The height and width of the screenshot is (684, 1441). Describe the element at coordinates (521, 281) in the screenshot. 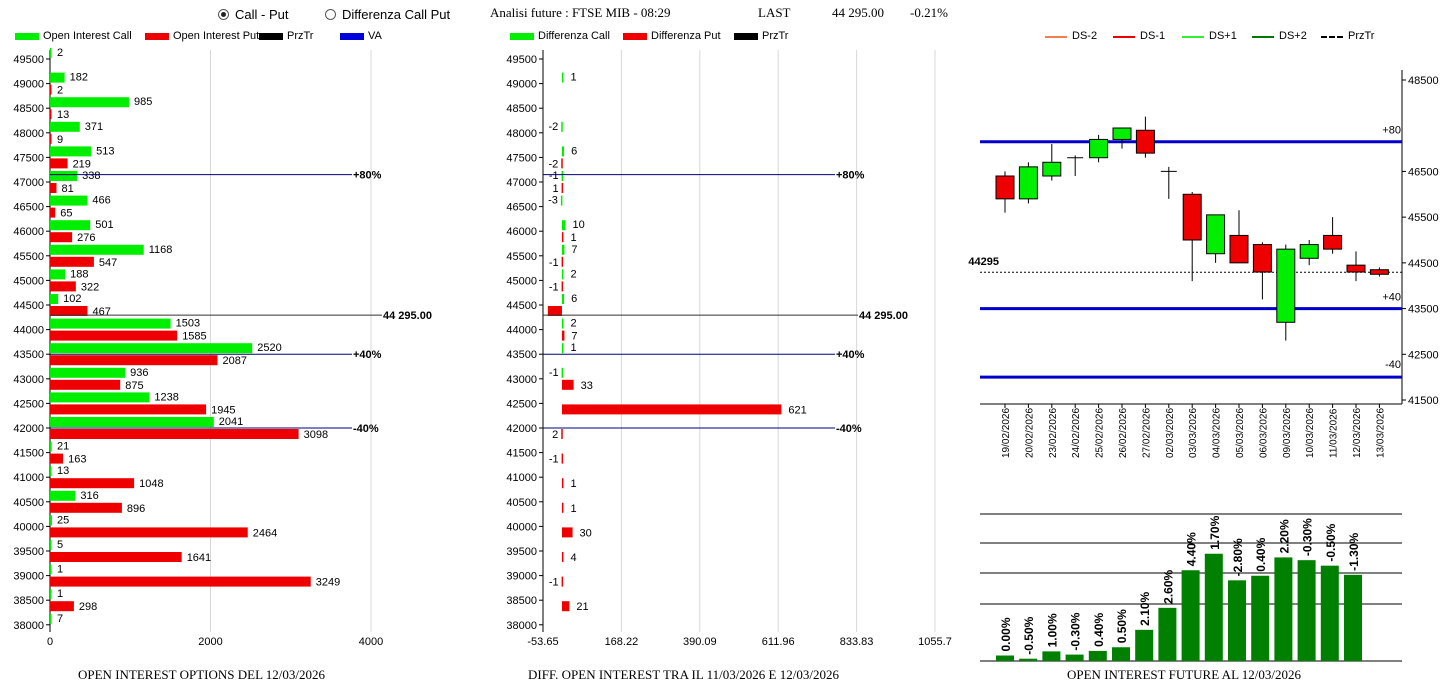

I see `y-tick-label: 45000` at that location.